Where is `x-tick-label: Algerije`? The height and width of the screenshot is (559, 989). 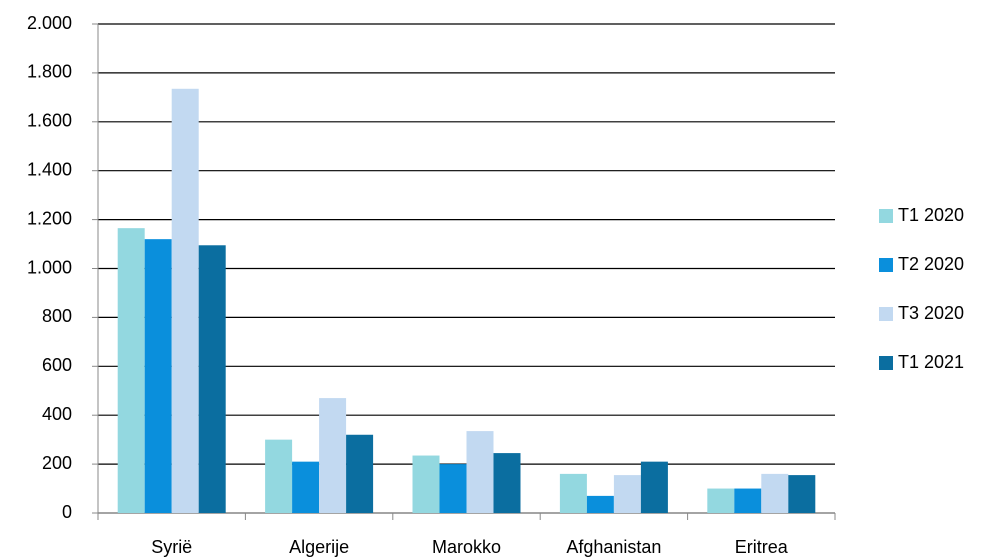 x-tick-label: Algerije is located at coordinates (319, 547).